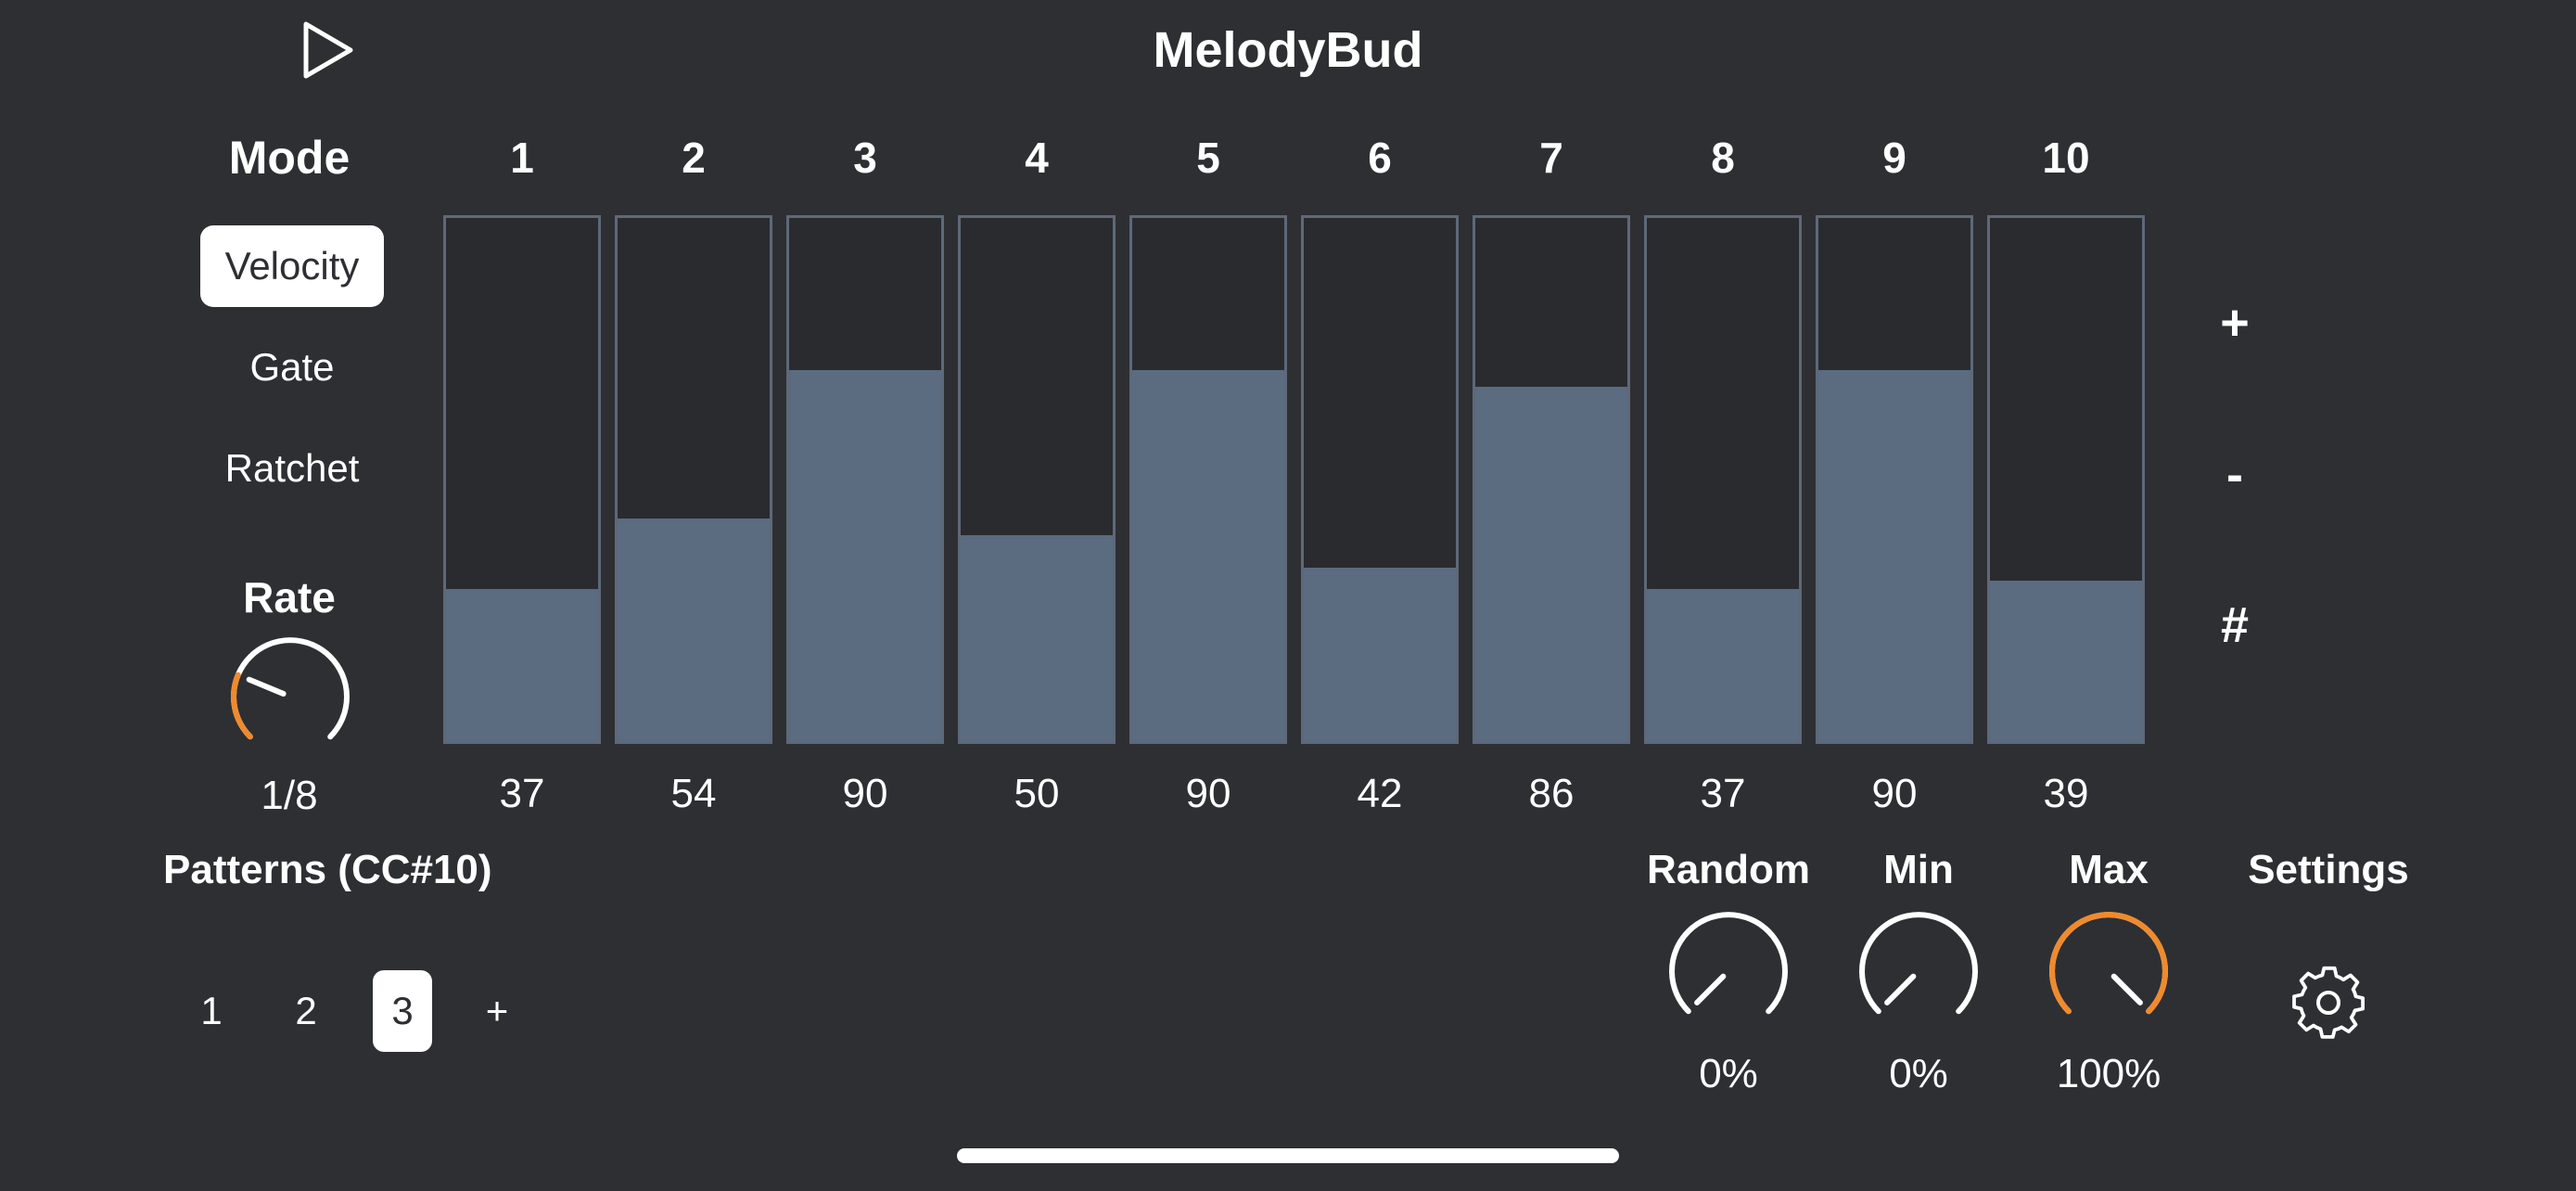 The height and width of the screenshot is (1191, 2576). I want to click on step-number: 9, so click(1894, 158).